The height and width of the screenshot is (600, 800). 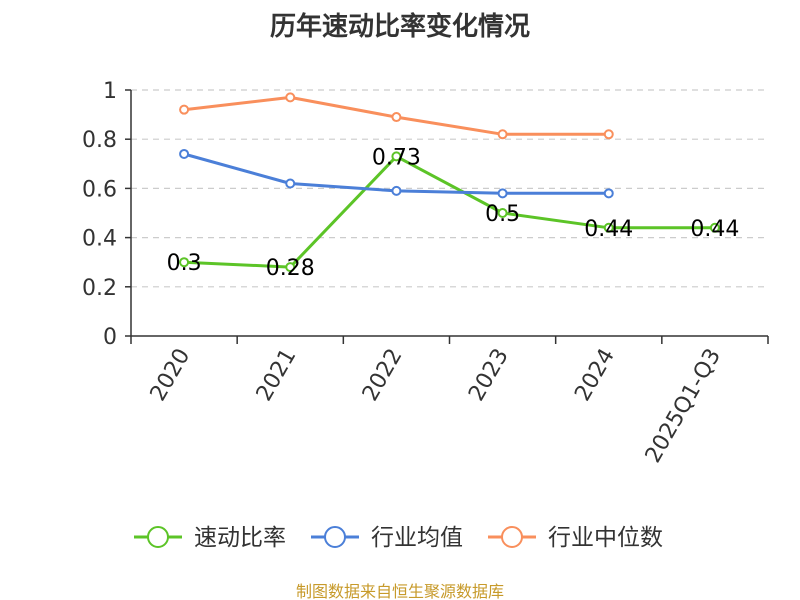 What do you see at coordinates (99, 239) in the screenshot?
I see `y-tick-label: 0.4` at bounding box center [99, 239].